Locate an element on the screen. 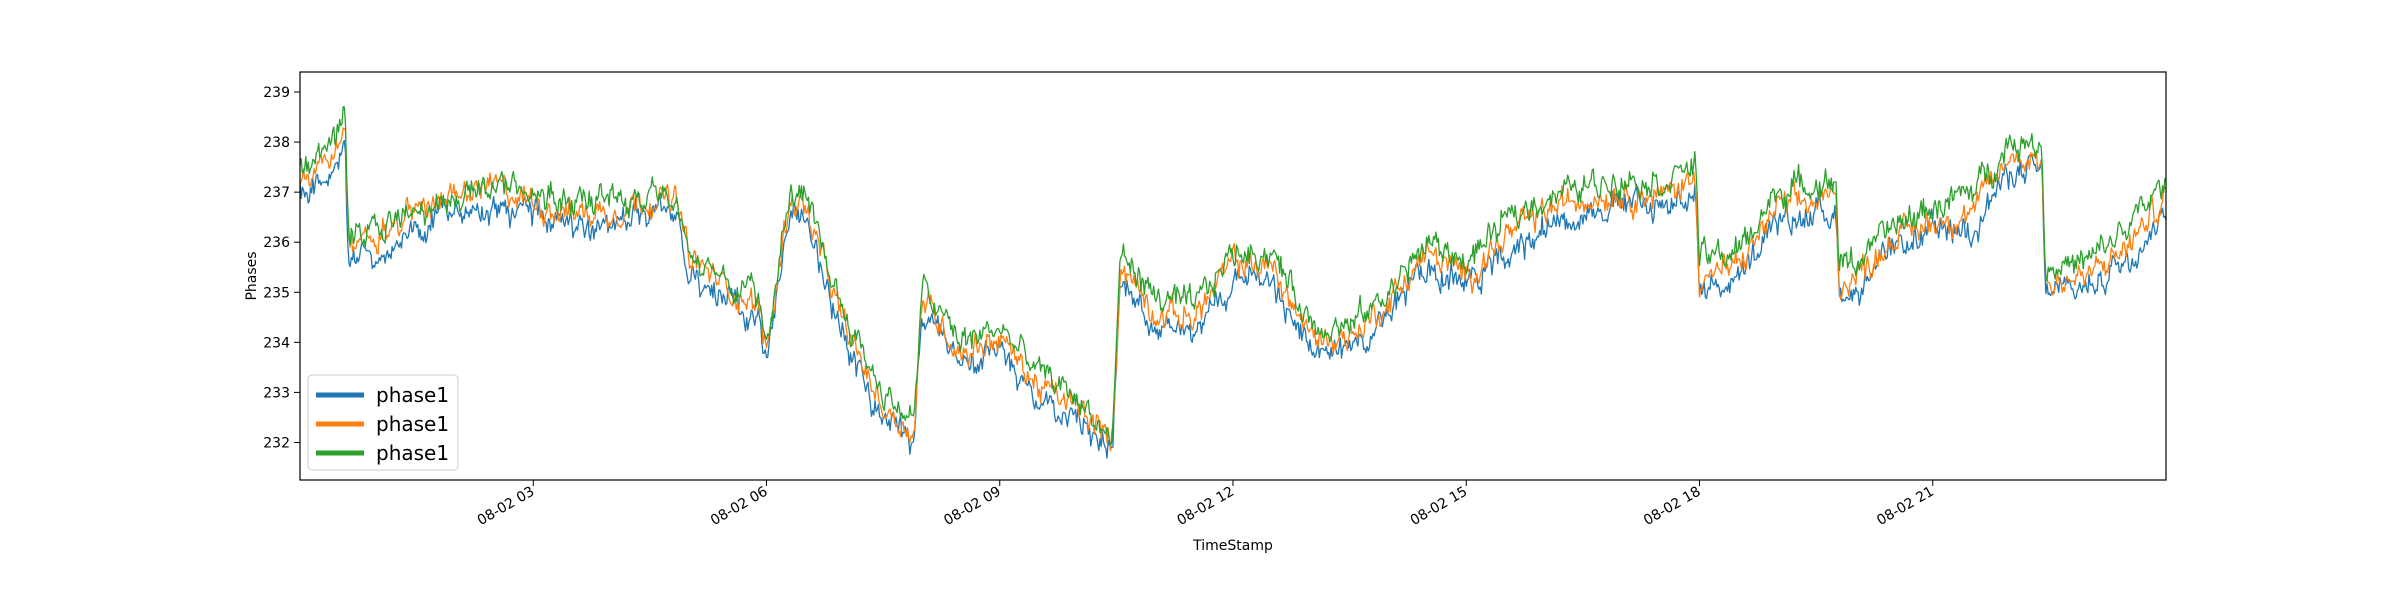 The image size is (2400, 600). legend: phase1 phase1 phase1 is located at coordinates (383, 422).